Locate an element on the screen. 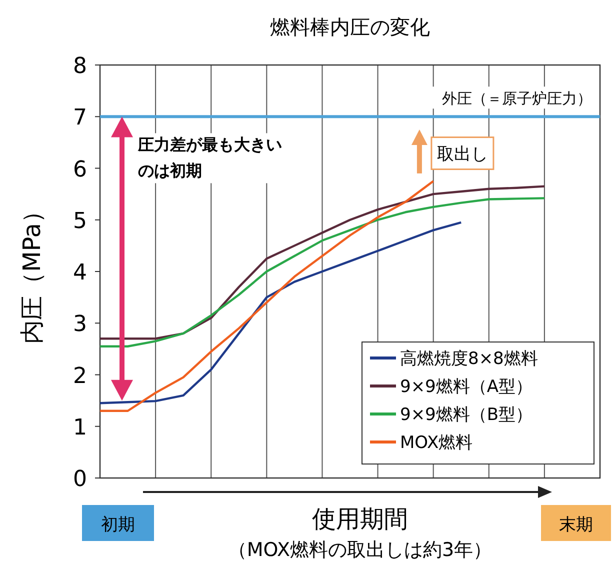  text: 末期 is located at coordinates (576, 525).